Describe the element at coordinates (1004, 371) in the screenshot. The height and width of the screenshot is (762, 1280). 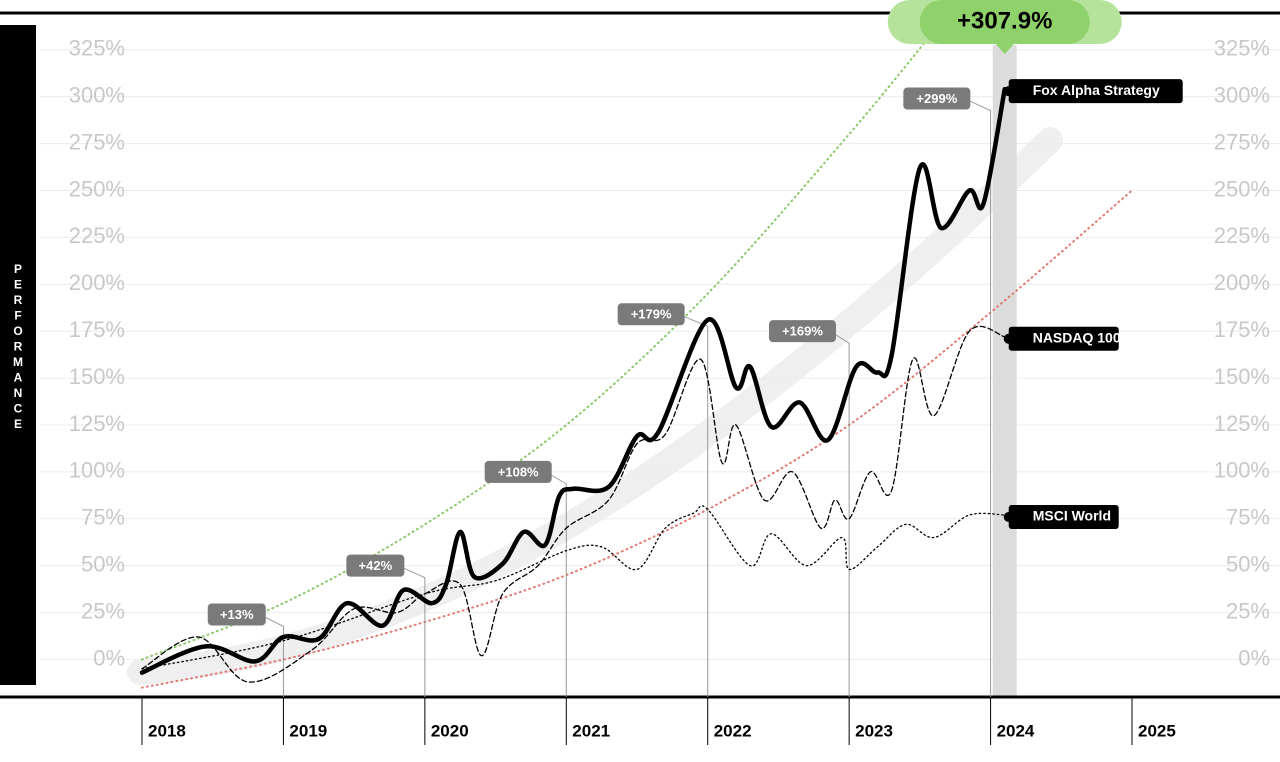
I see `highlight-band` at that location.